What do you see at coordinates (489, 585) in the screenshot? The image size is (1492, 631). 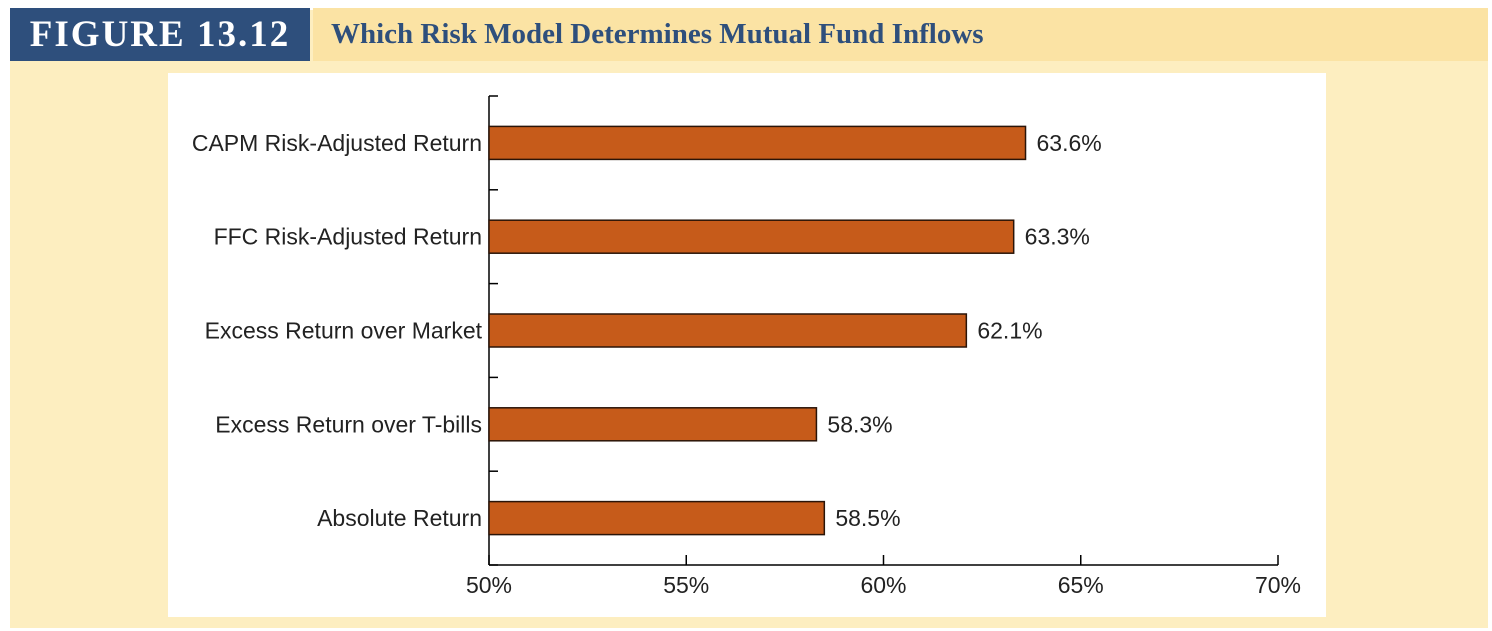 I see `x-tick-label: 50%` at bounding box center [489, 585].